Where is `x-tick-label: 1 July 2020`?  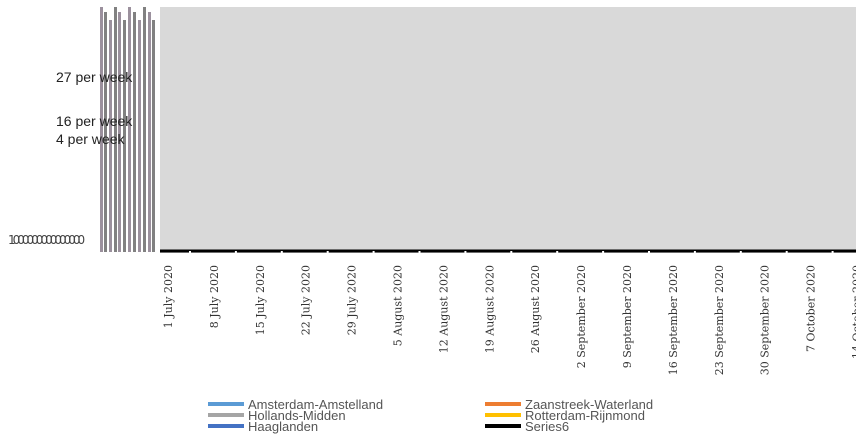 x-tick-label: 1 July 2020 is located at coordinates (168, 296).